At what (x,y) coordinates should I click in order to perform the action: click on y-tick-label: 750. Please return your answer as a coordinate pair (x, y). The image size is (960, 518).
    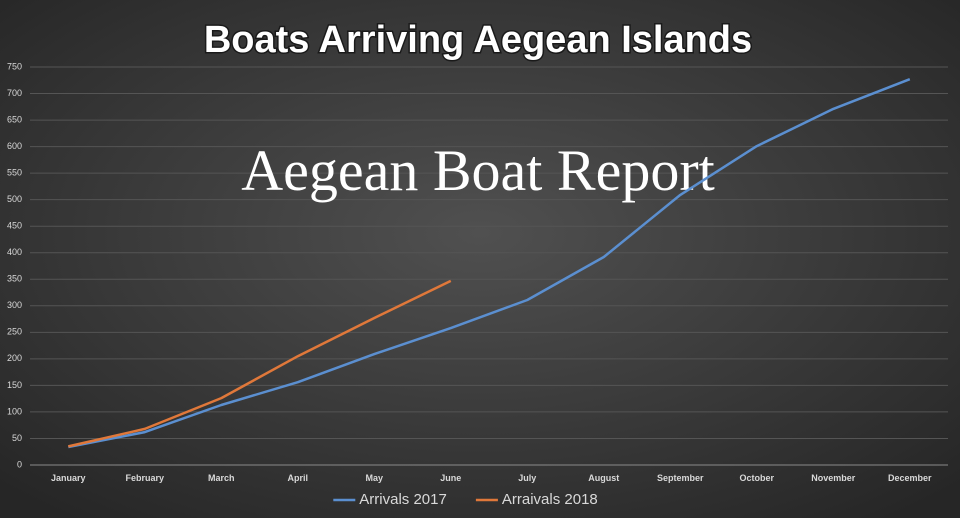
    Looking at the image, I should click on (14, 66).